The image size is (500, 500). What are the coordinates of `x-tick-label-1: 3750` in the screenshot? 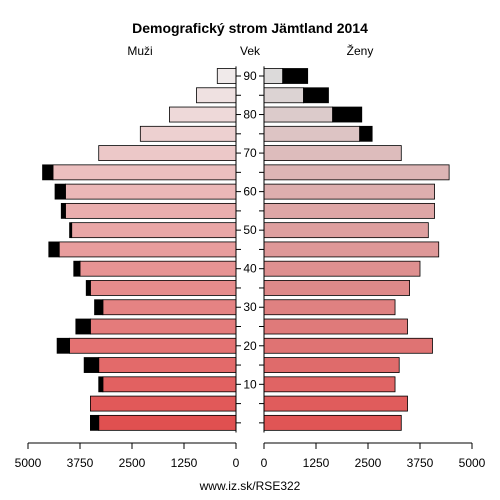 It's located at (80, 463).